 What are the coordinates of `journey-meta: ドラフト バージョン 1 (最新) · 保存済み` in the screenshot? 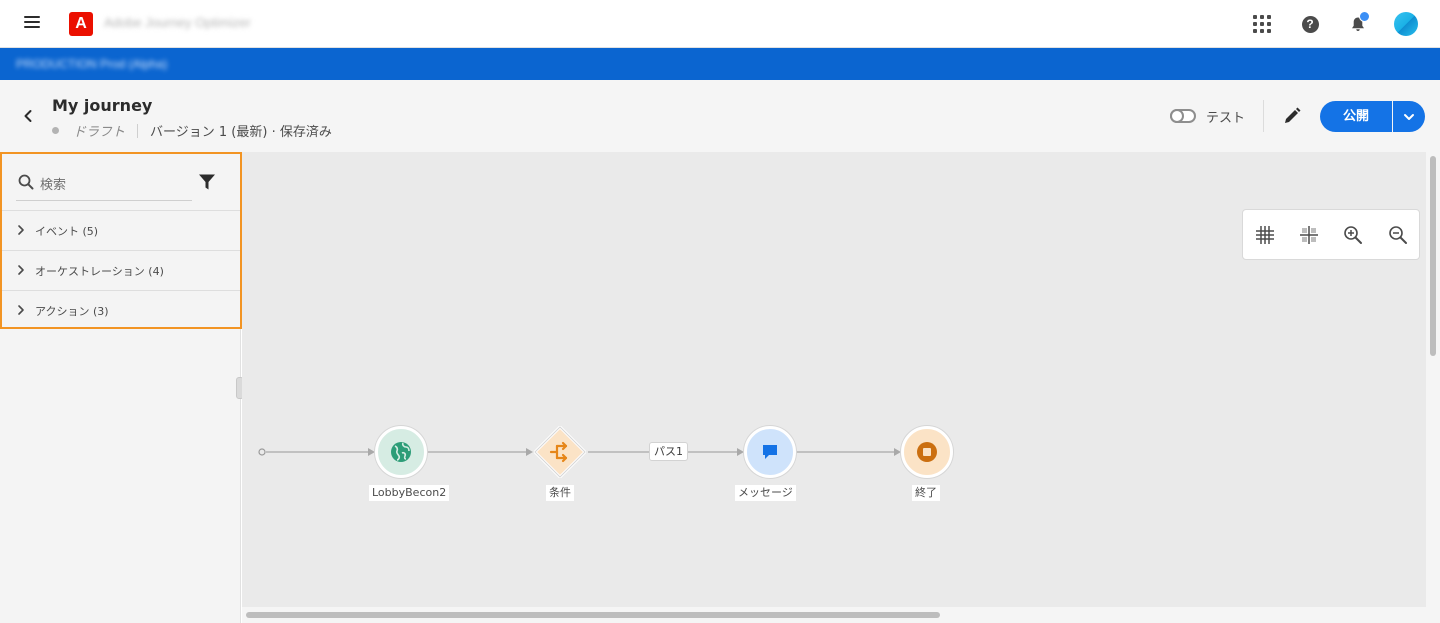 It's located at (192, 130).